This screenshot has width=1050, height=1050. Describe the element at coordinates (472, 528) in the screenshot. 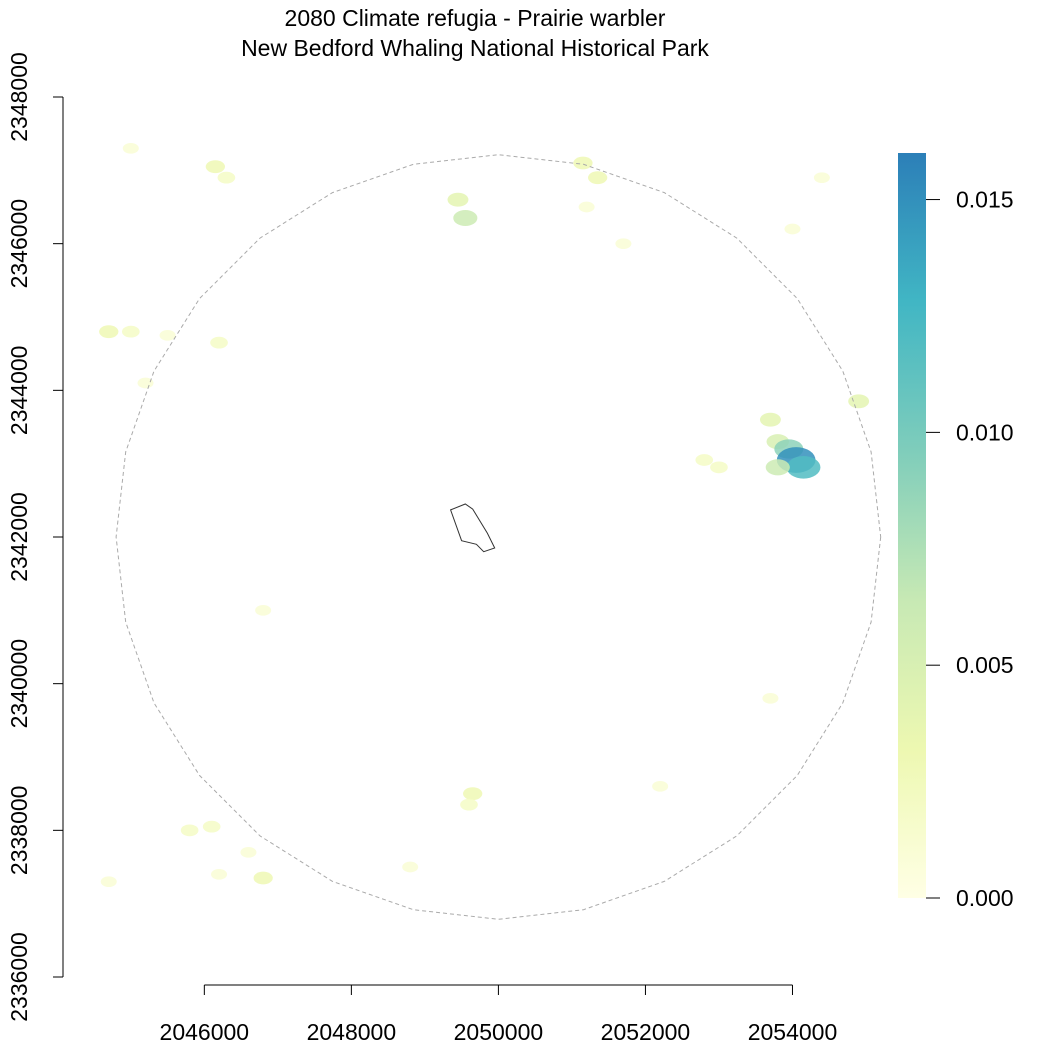

I see `park-boundary` at that location.